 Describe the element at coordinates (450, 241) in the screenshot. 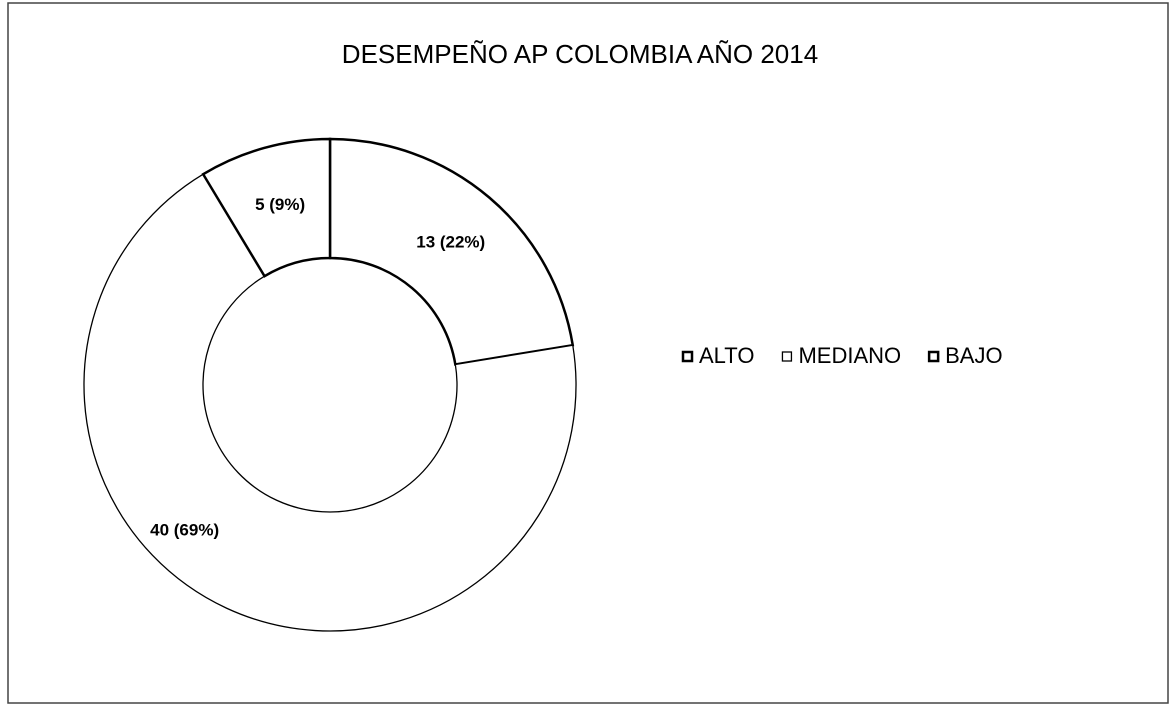

I see `data-label: 13 (22%)` at that location.